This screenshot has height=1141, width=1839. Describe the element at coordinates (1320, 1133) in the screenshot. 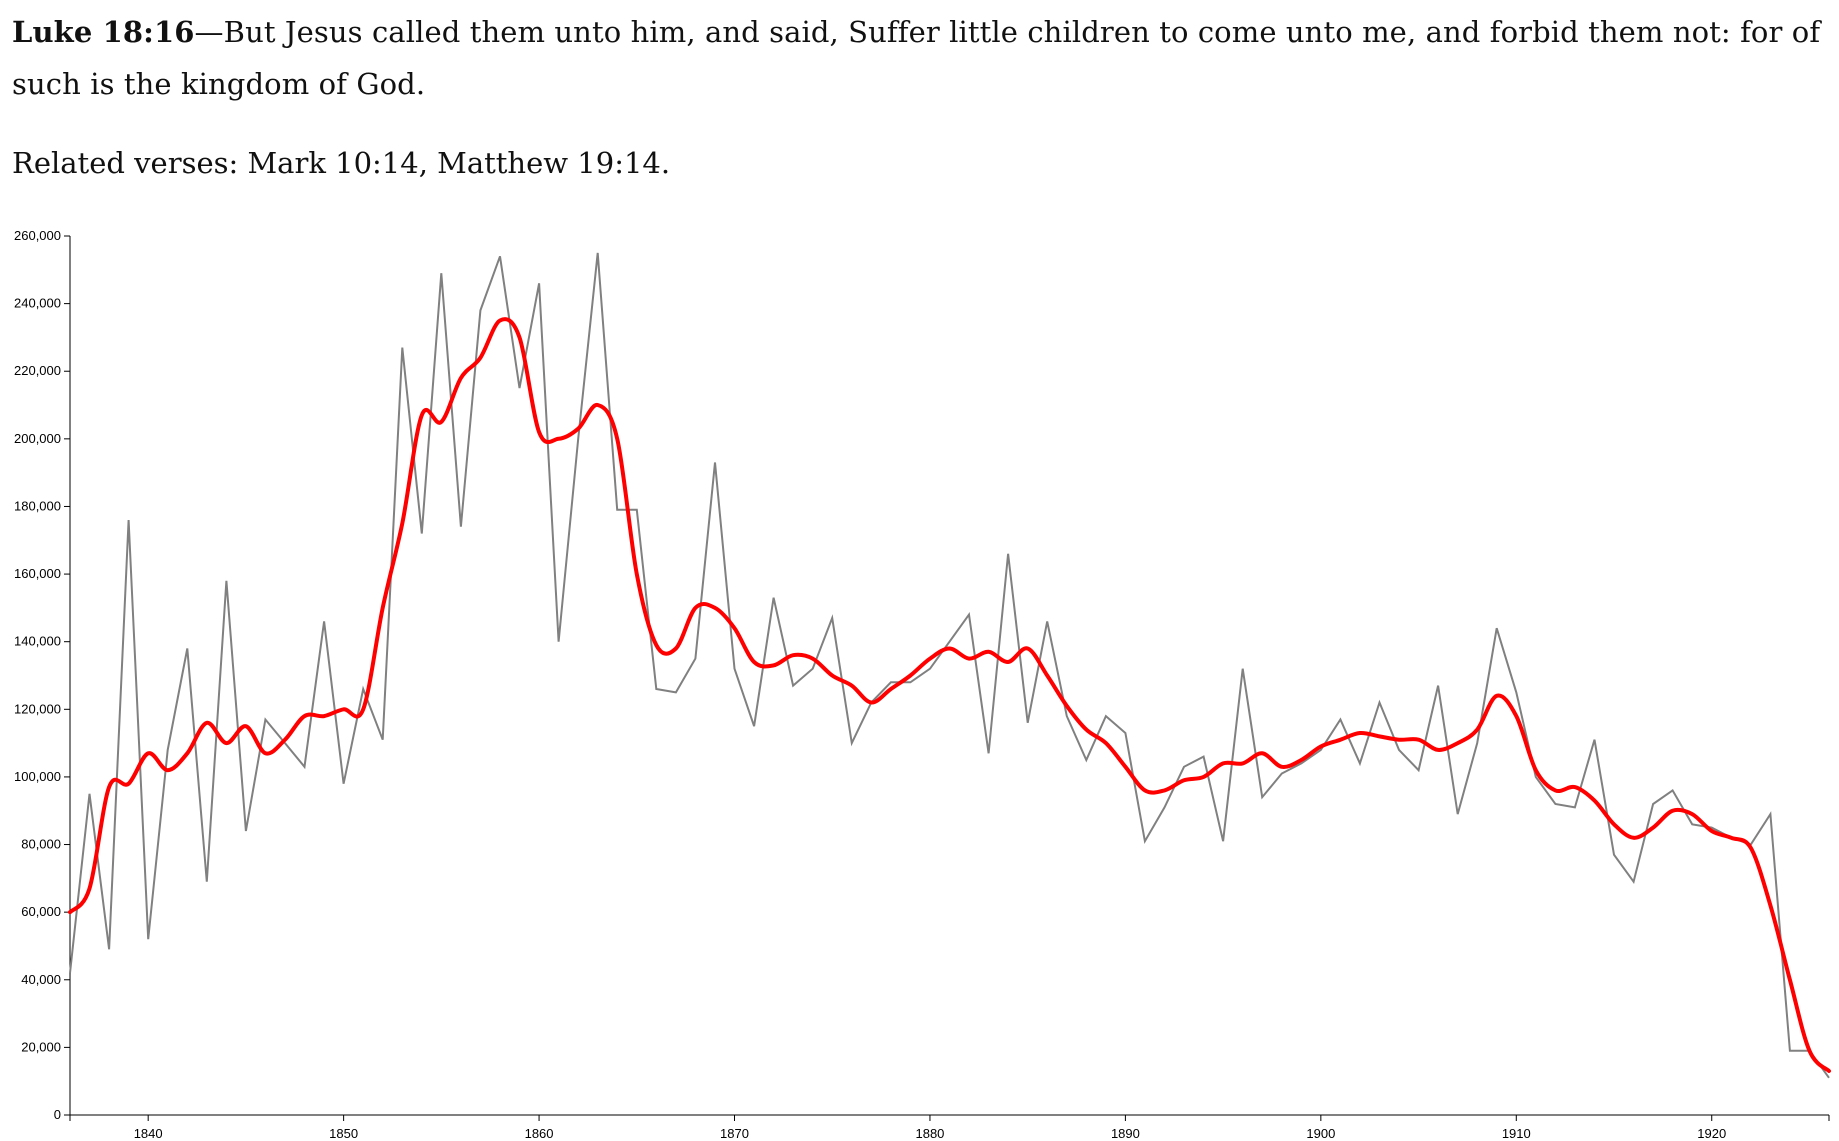

I see `x-tick-label: 1900` at that location.